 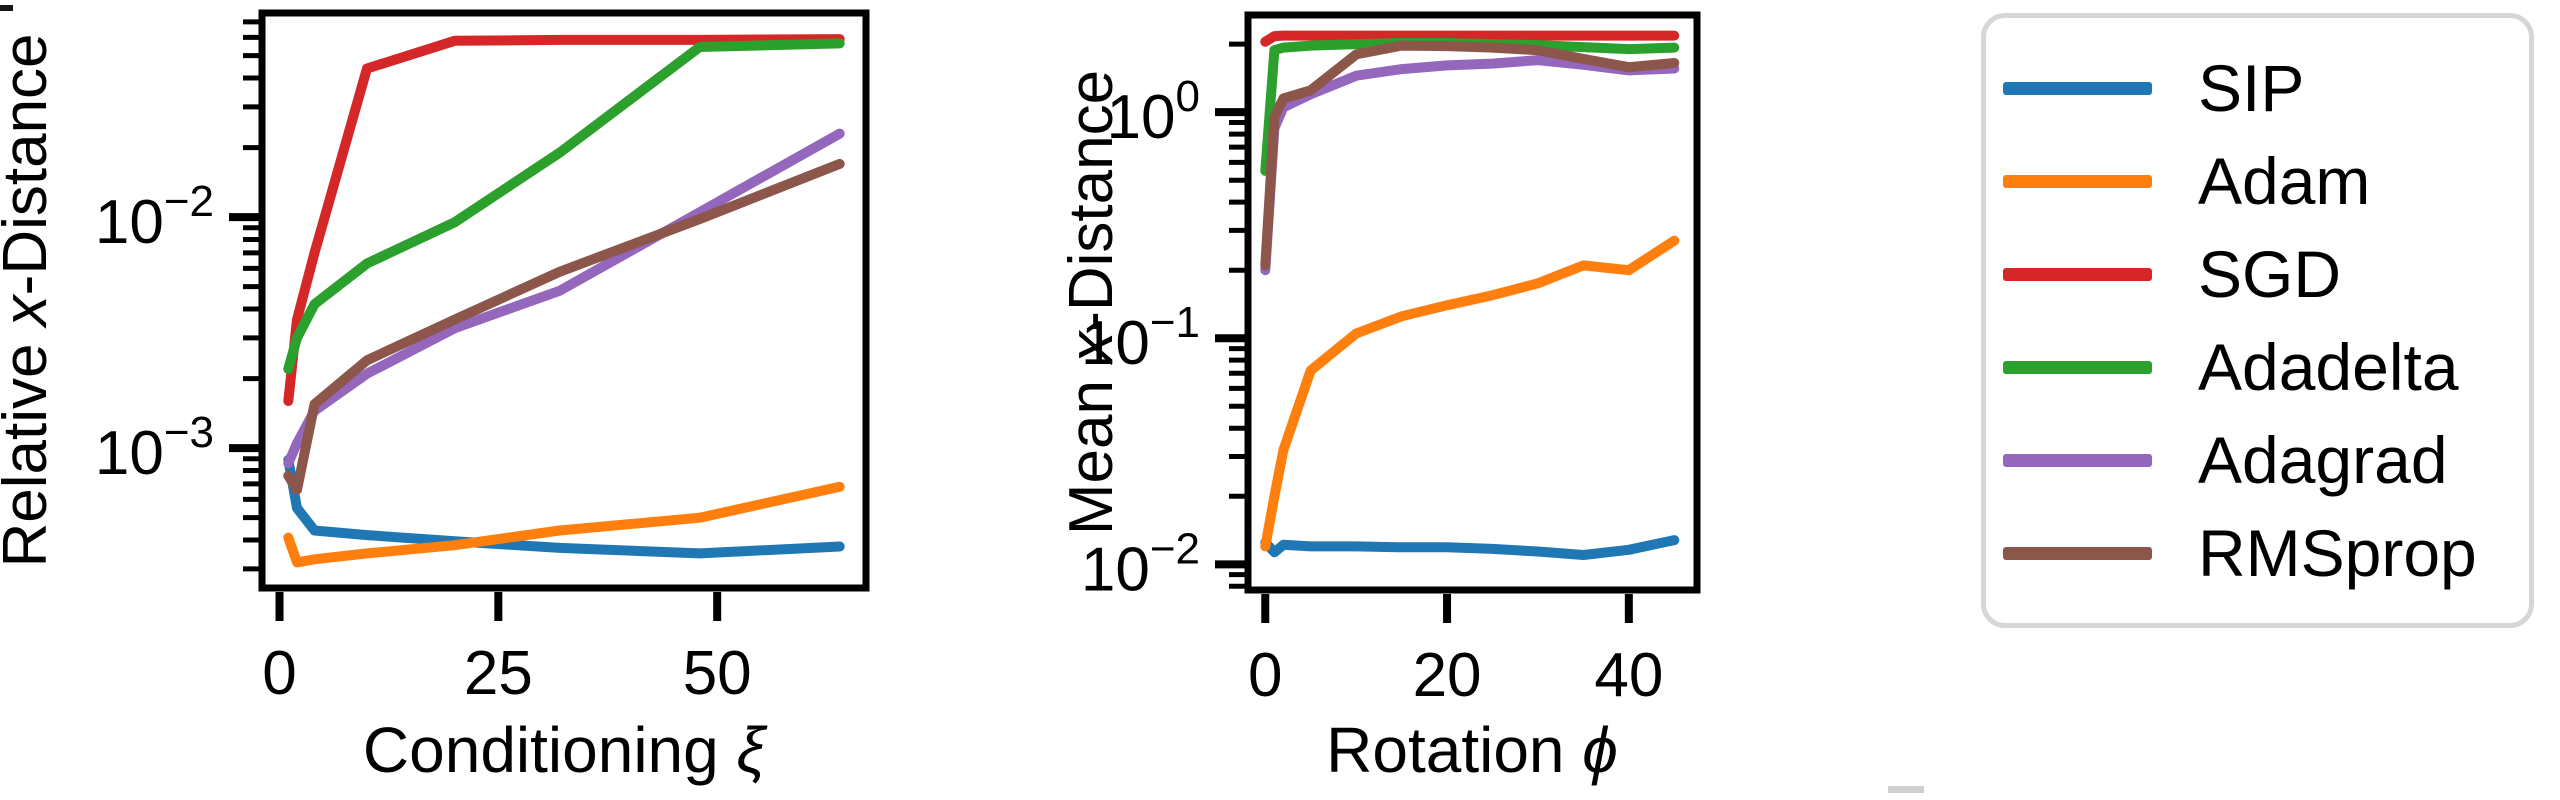 I want to click on y-tick-label: 10⁻¹, so click(x=1140, y=338).